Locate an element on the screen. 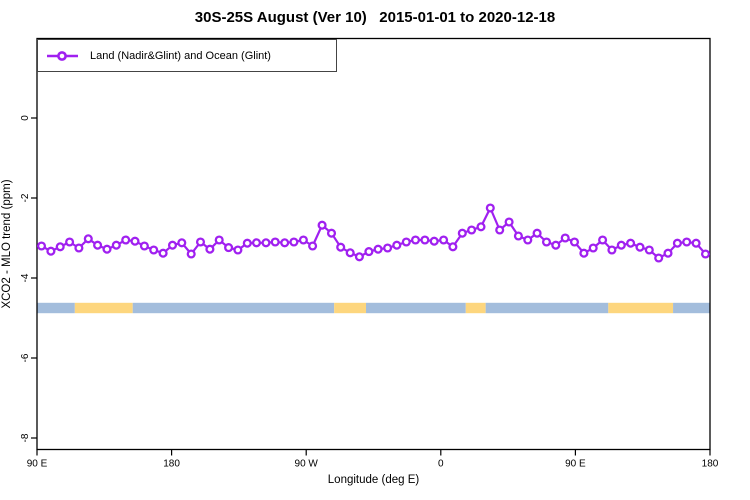 This screenshot has width=750, height=500. x-axis-title: Longitude (deg E) is located at coordinates (373, 480).